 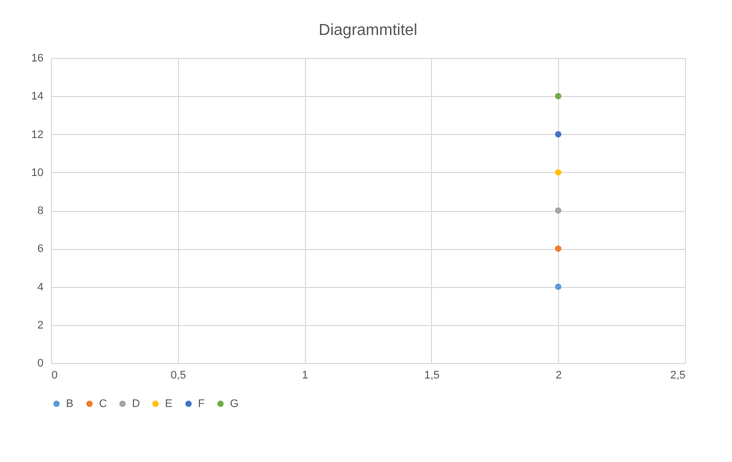 I want to click on x-tick-label: 2, so click(x=559, y=376).